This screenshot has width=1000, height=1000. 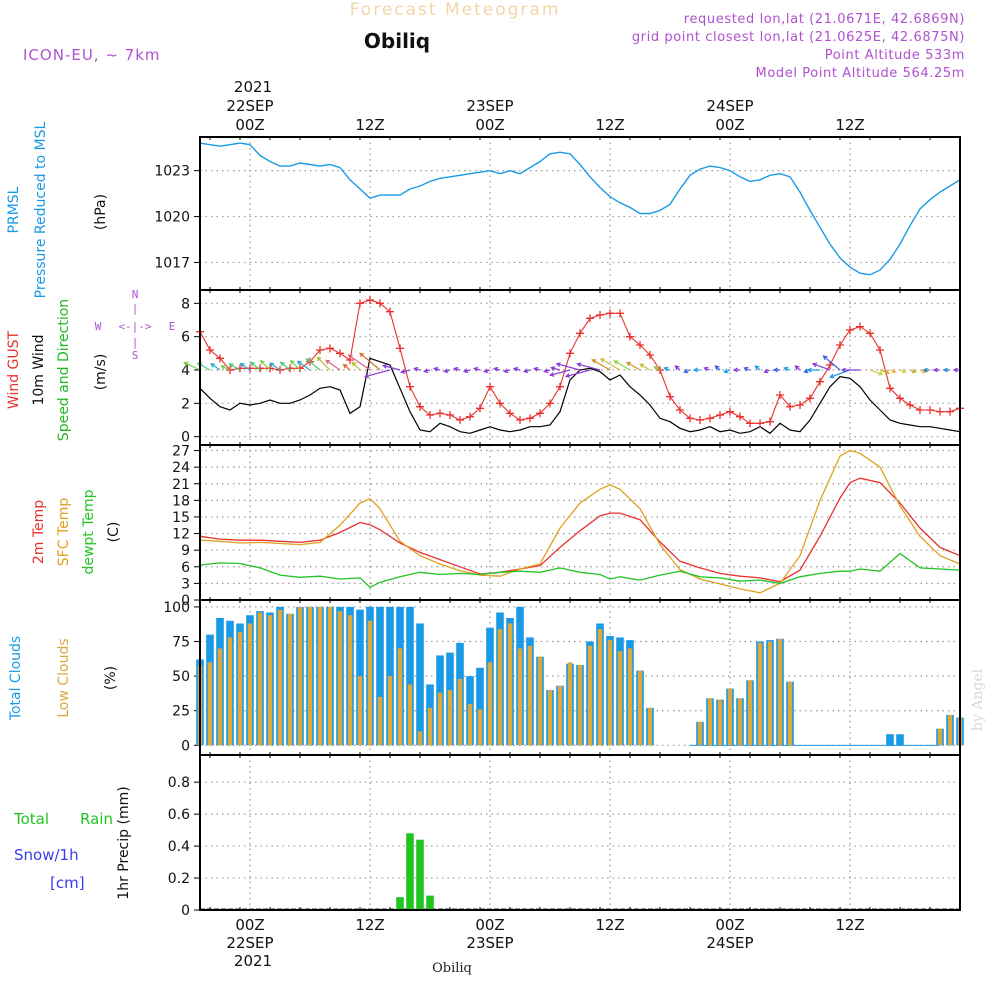 What do you see at coordinates (179, 879) in the screenshot?
I see `ytick-label: 0.2` at bounding box center [179, 879].